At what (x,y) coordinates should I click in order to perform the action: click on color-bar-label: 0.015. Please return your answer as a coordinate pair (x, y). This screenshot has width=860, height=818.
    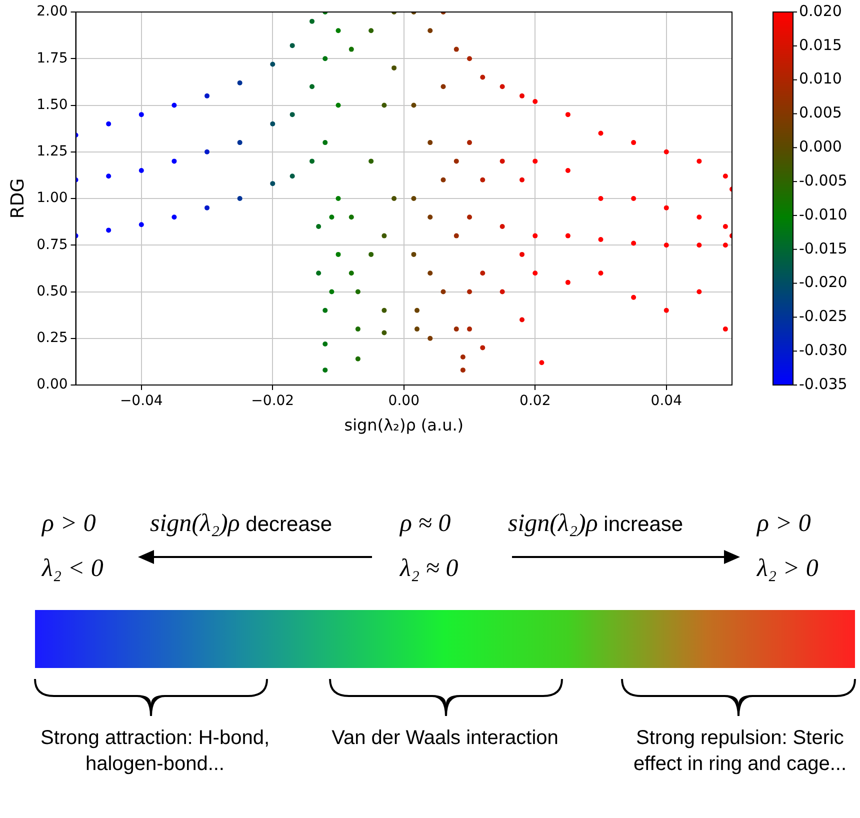
    Looking at the image, I should click on (820, 45).